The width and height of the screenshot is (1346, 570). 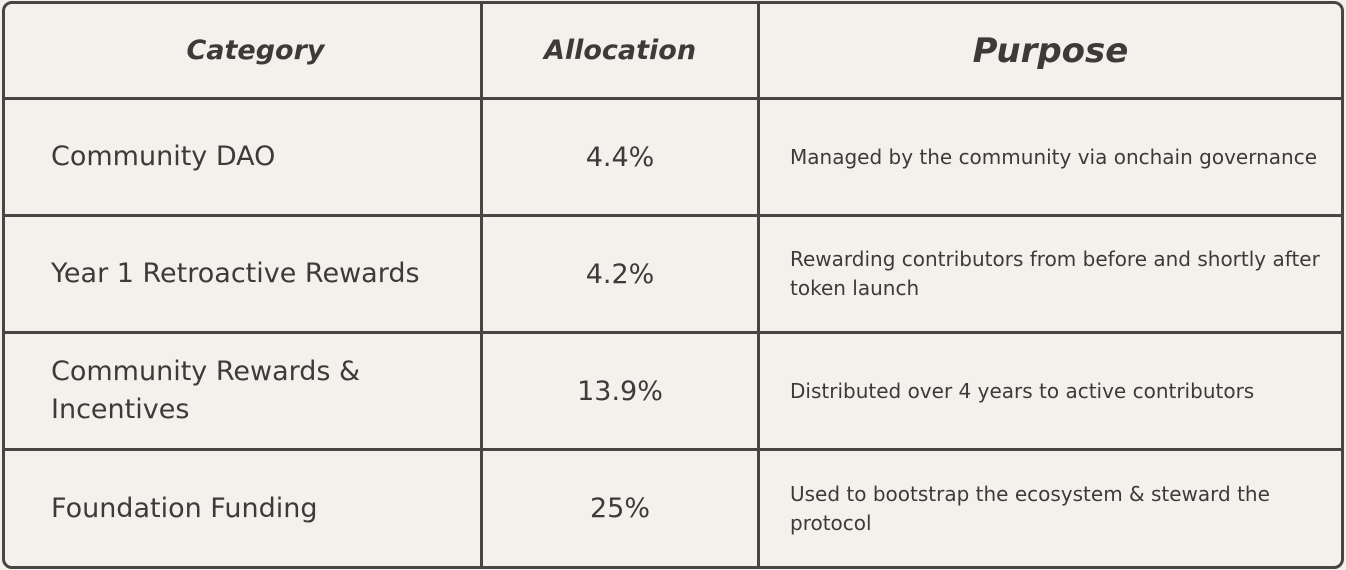 What do you see at coordinates (1050, 52) in the screenshot?
I see `column-header: Purpose` at bounding box center [1050, 52].